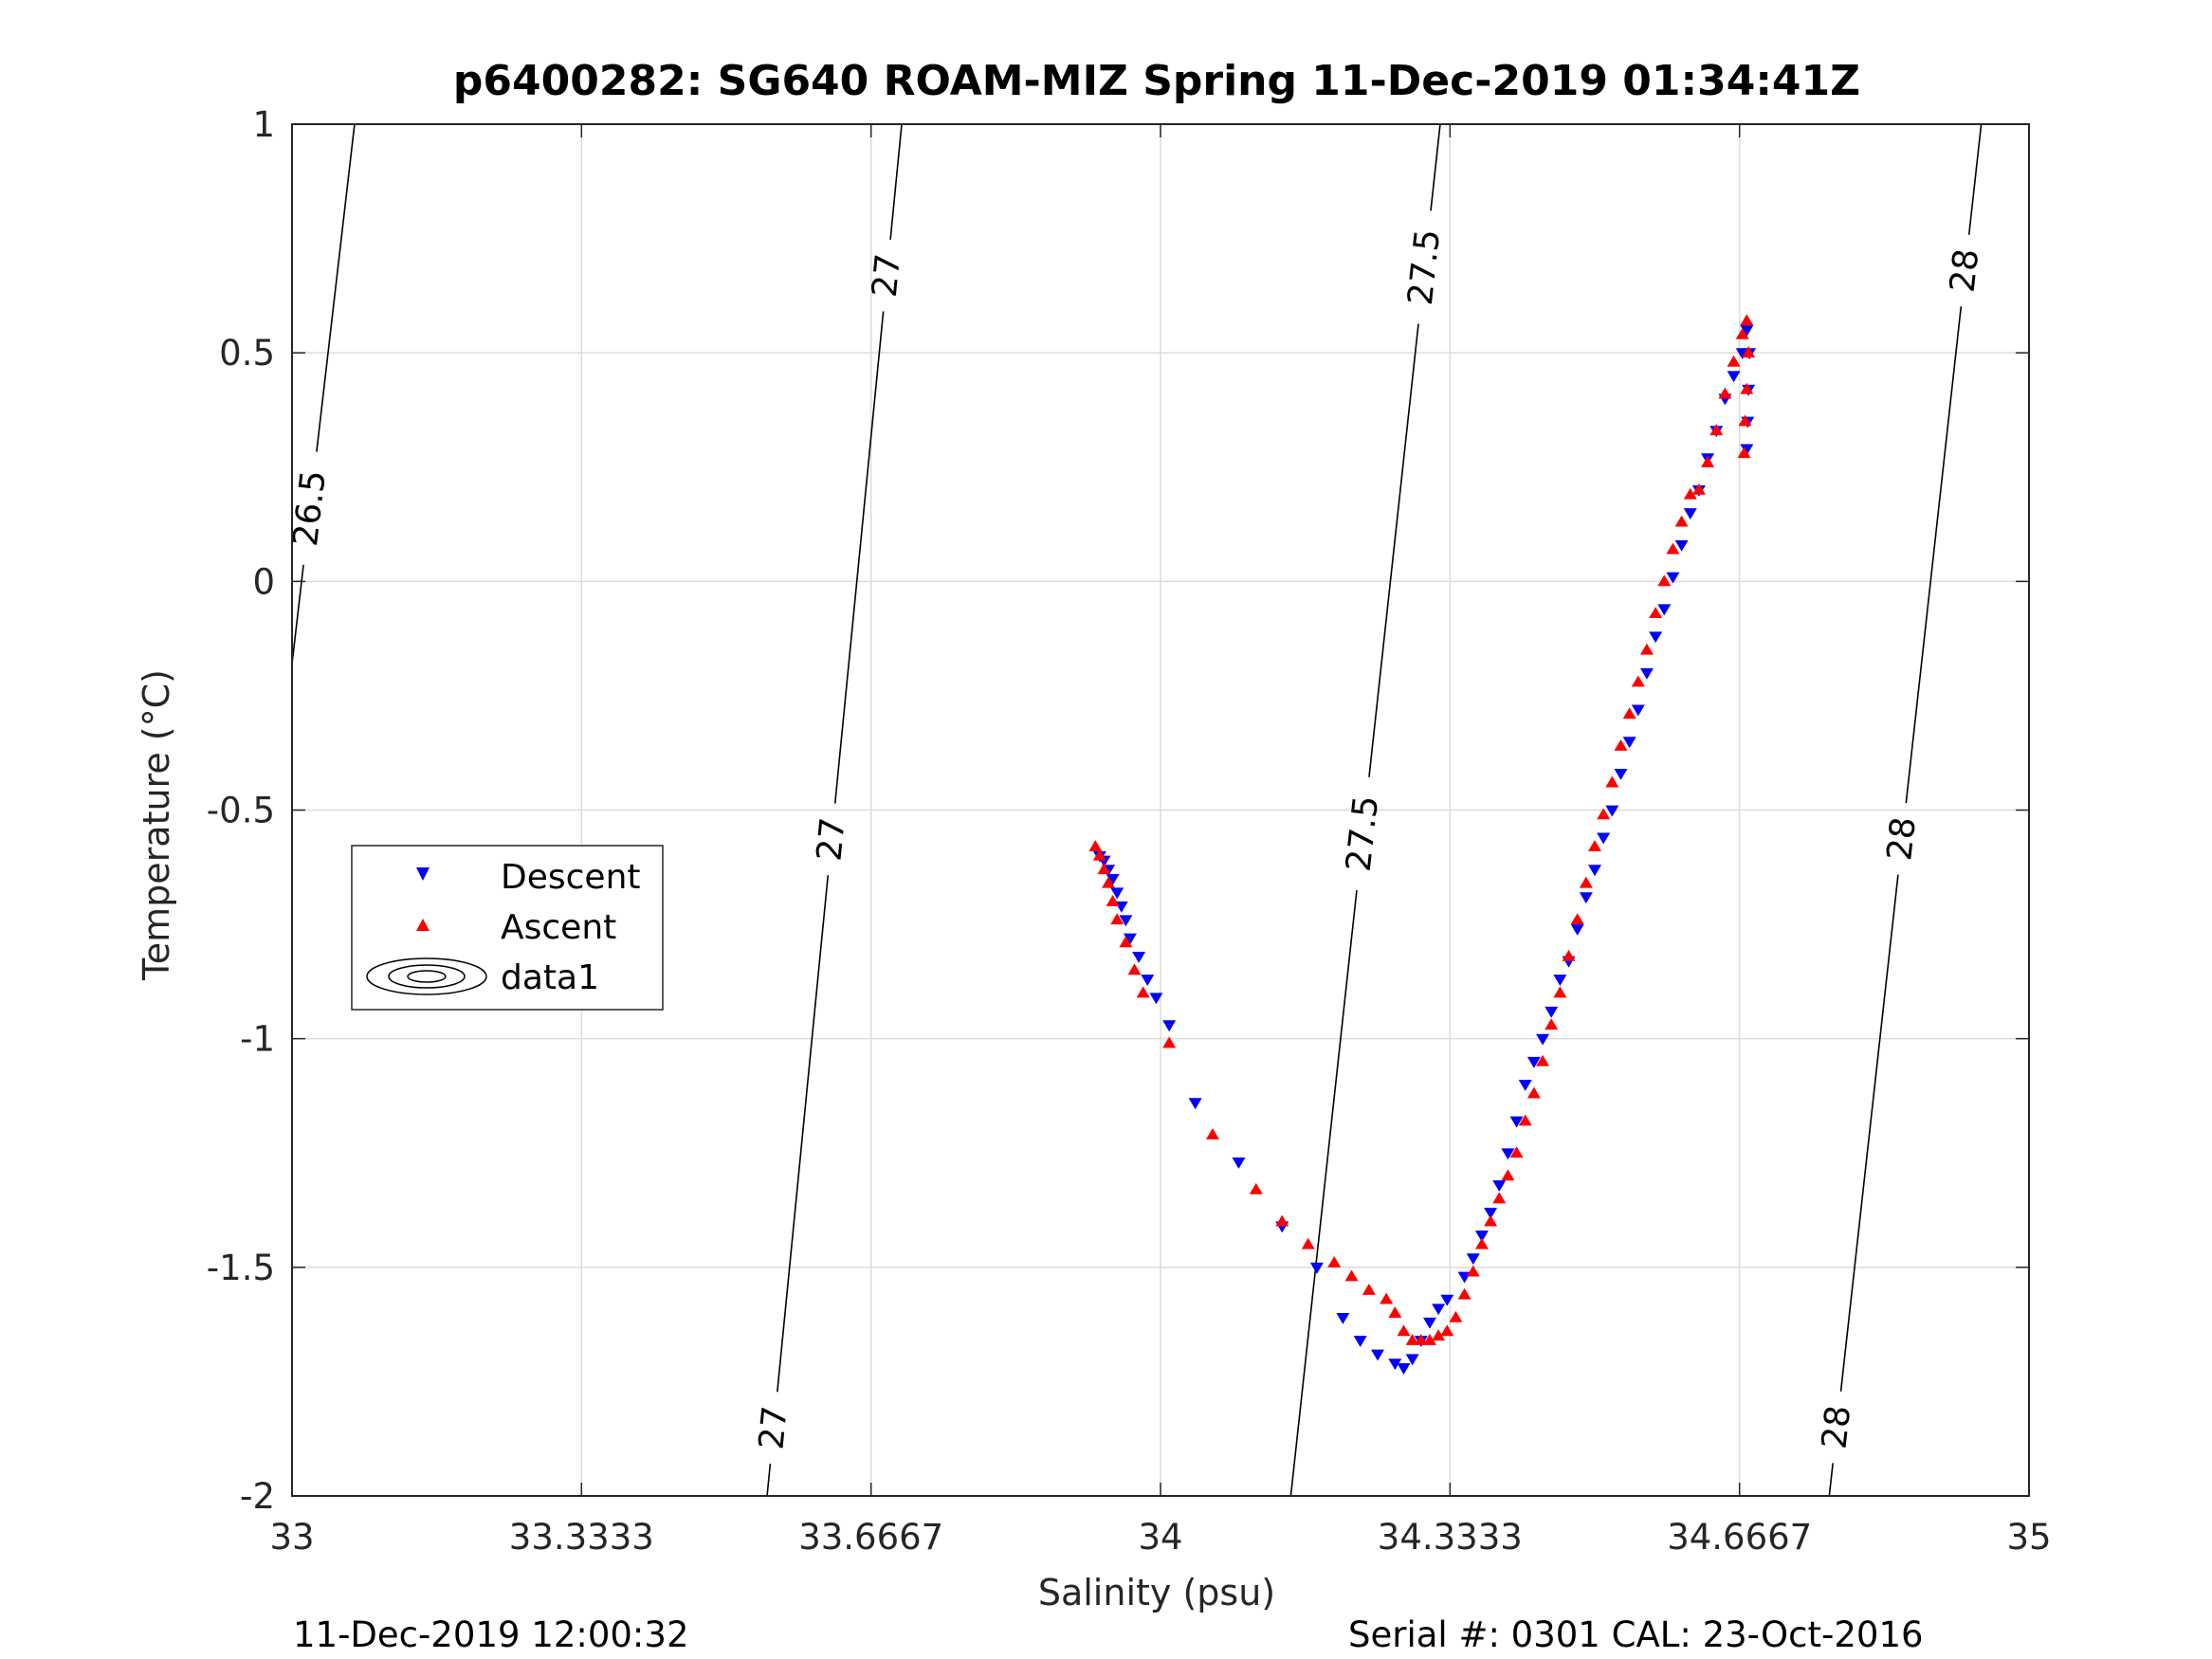 Image resolution: width=2212 pixels, height=1659 pixels. I want to click on y-tick-label: 0, so click(263, 581).